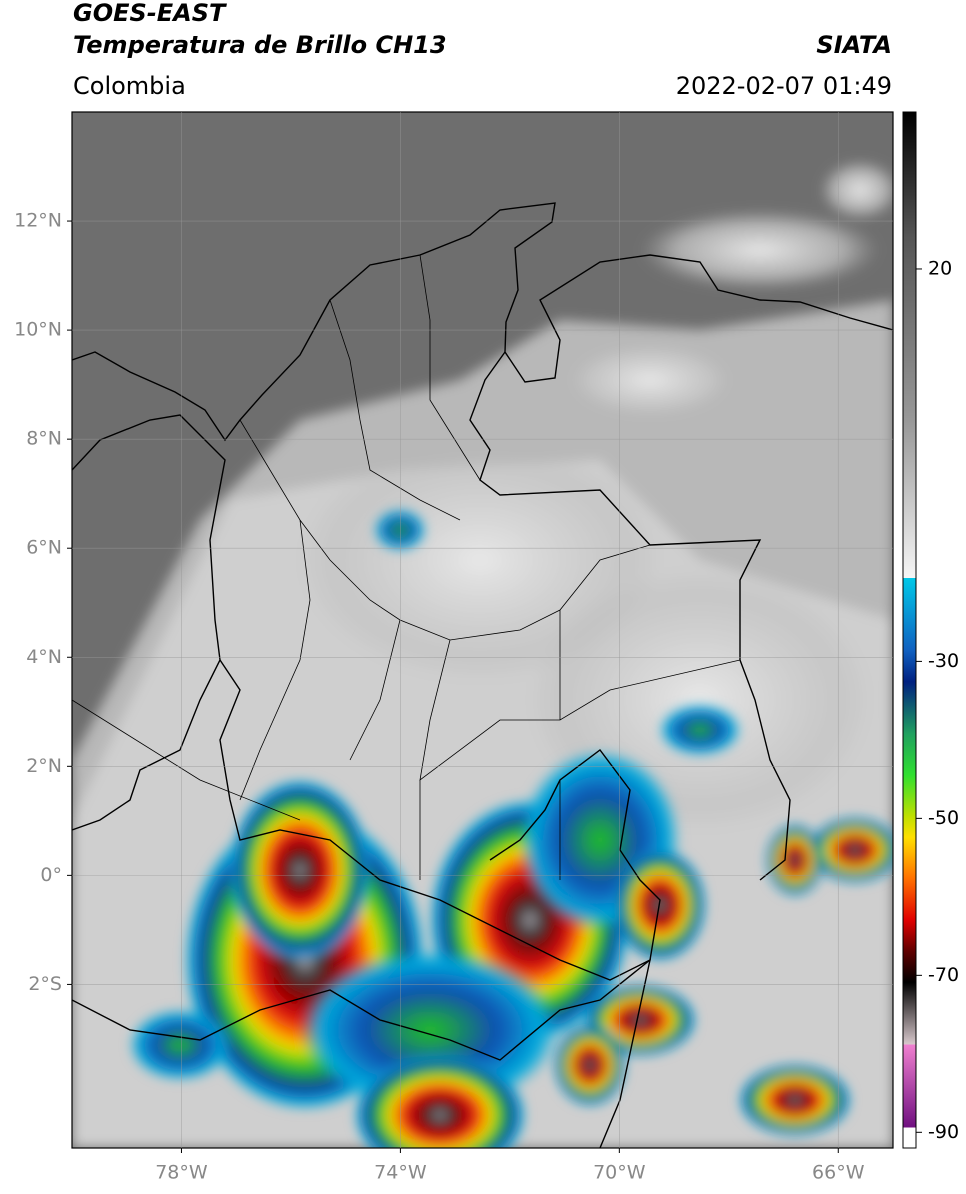 The width and height of the screenshot is (966, 1194). Describe the element at coordinates (619, 1173) in the screenshot. I see `lon-tick-label: 70°W` at that location.